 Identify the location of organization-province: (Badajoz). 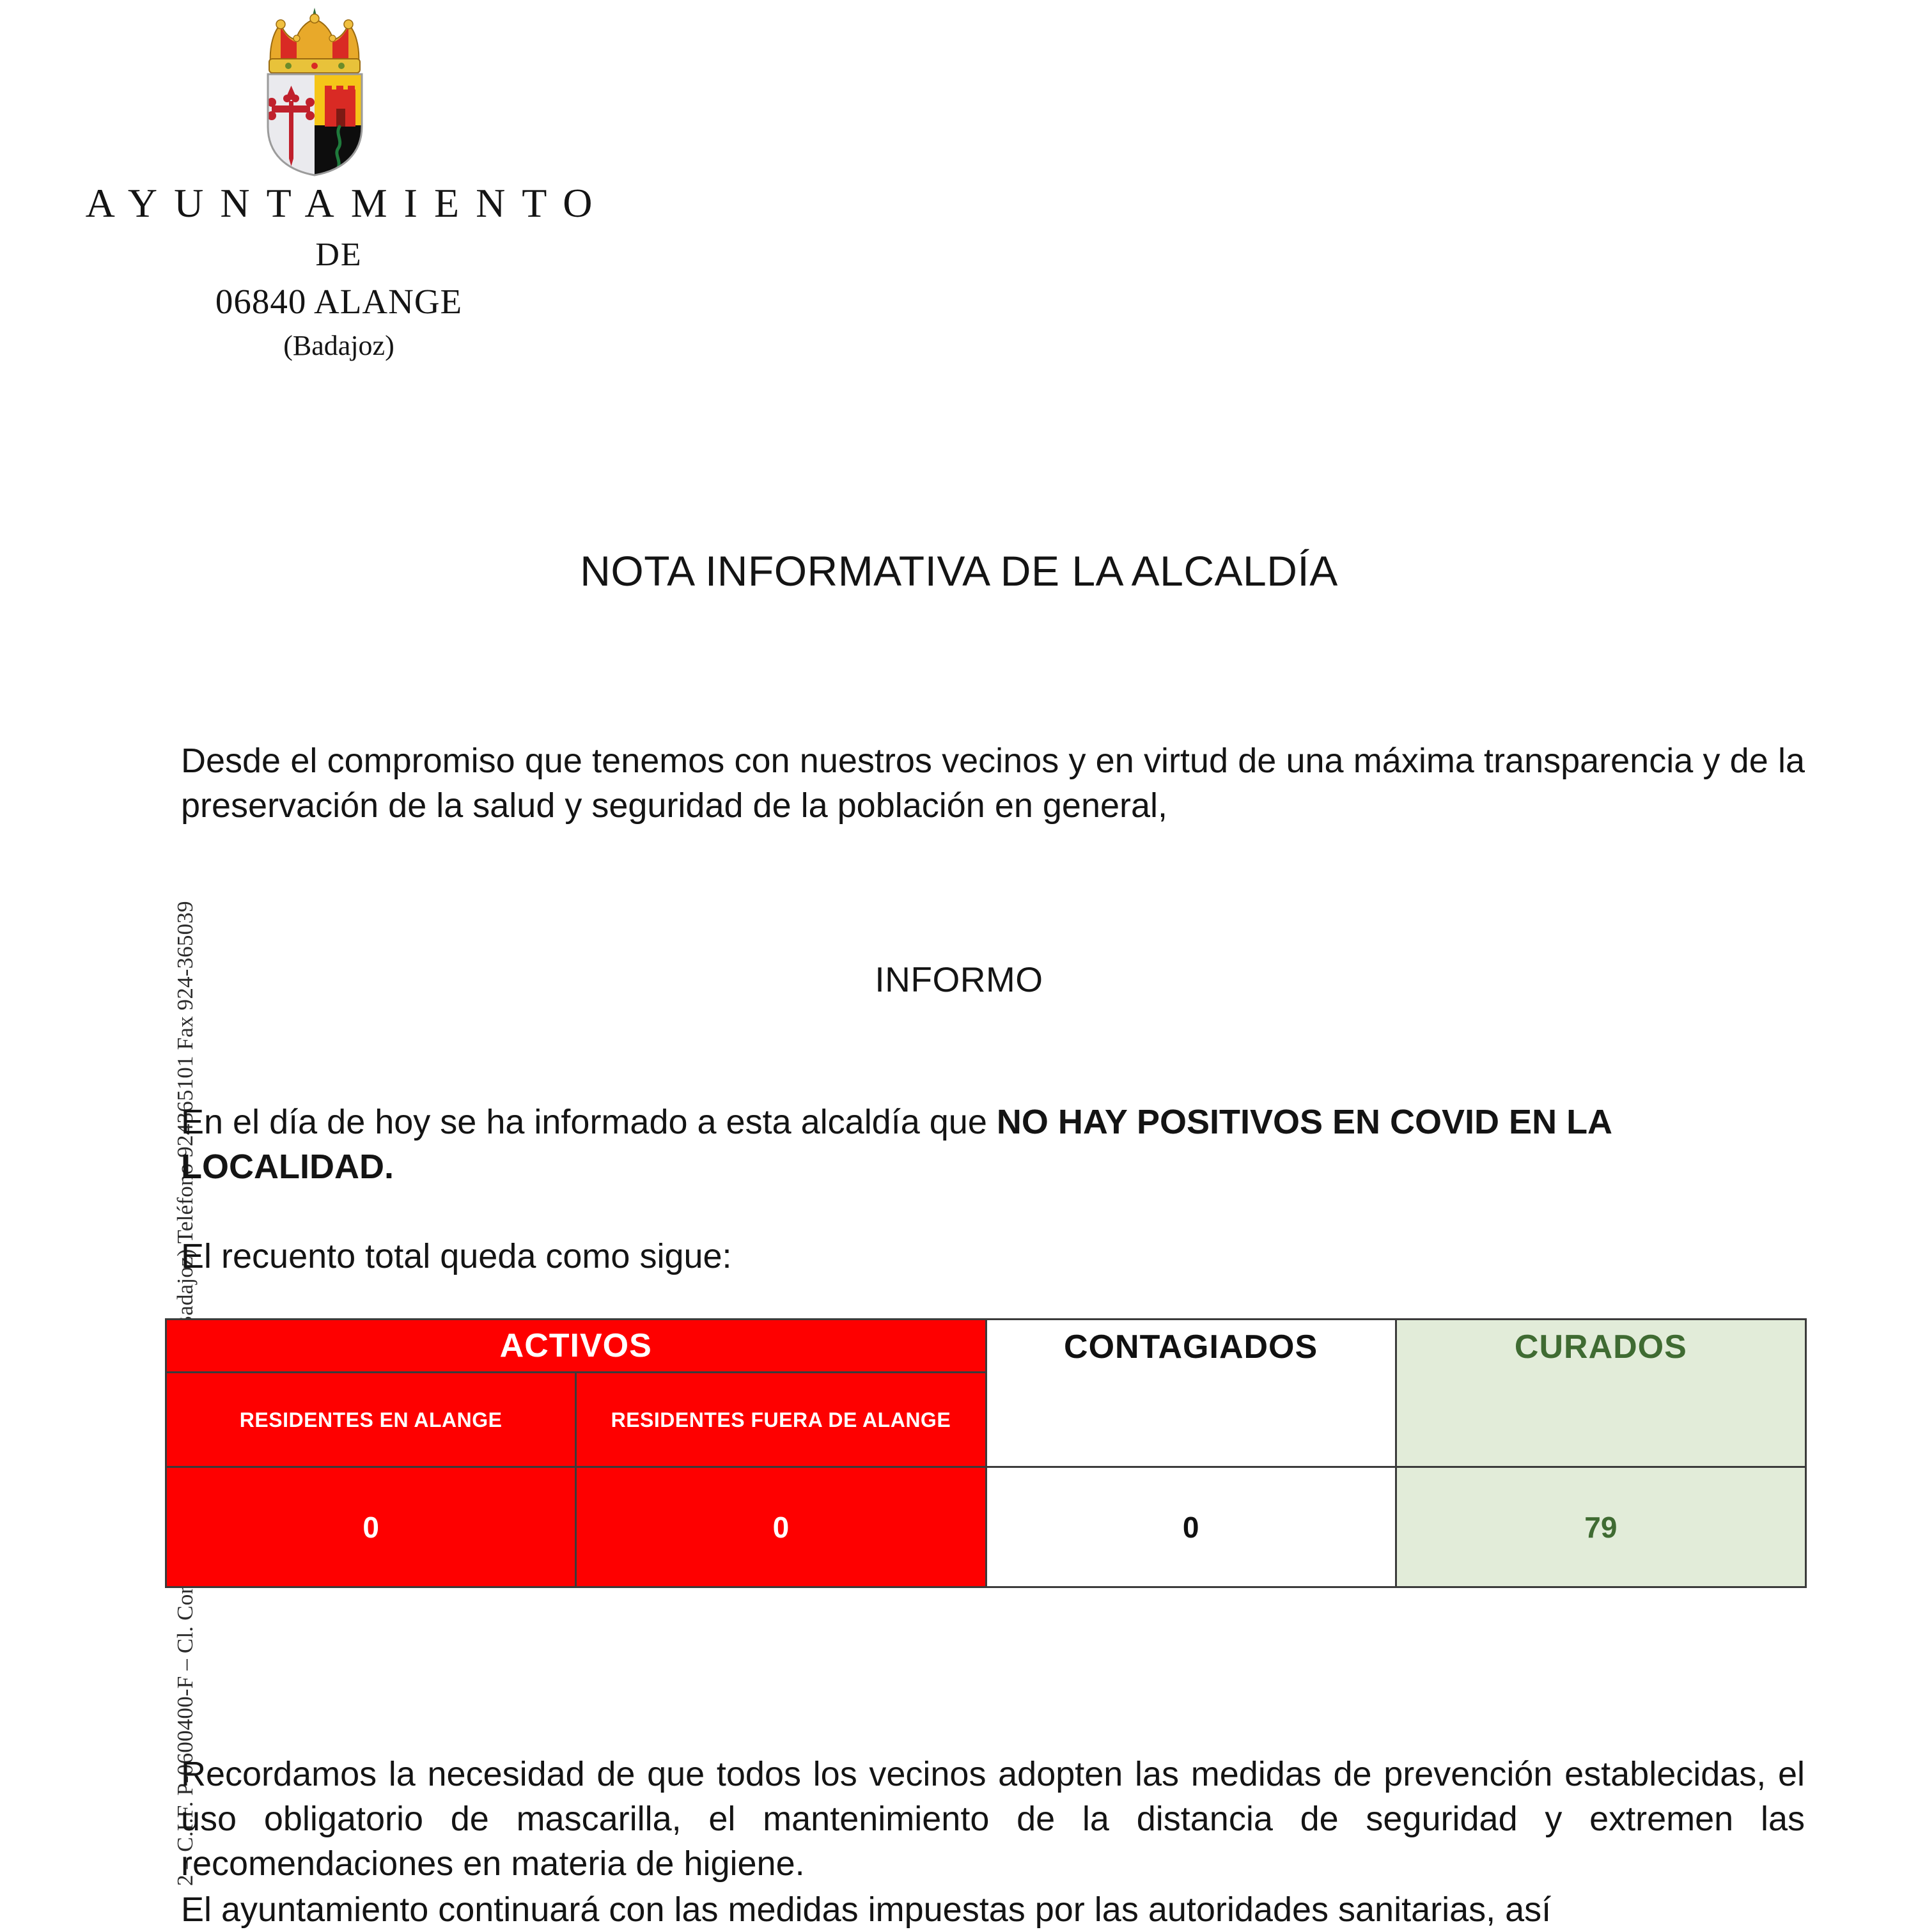
(338, 346).